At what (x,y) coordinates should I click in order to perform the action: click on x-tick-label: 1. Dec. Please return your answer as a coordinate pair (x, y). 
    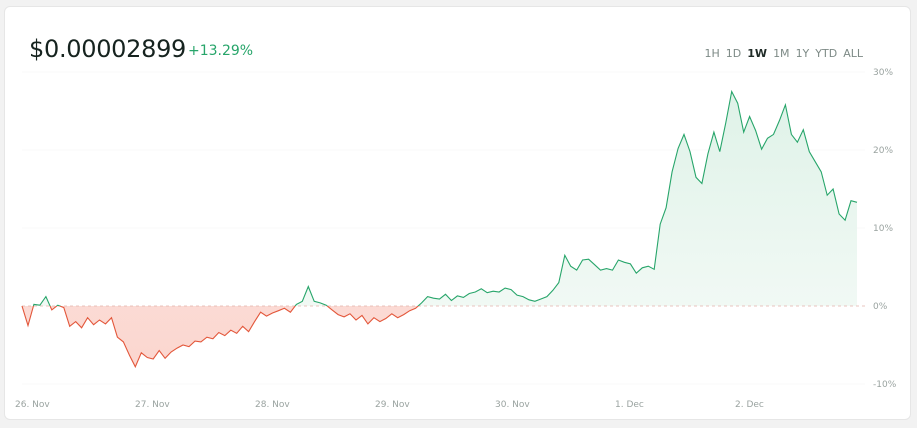
    Looking at the image, I should click on (629, 405).